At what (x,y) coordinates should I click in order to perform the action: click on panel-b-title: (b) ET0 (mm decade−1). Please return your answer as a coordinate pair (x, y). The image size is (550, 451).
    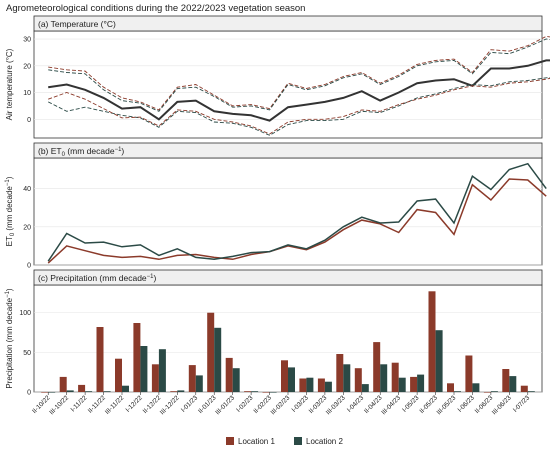
    Looking at the image, I should click on (81, 152).